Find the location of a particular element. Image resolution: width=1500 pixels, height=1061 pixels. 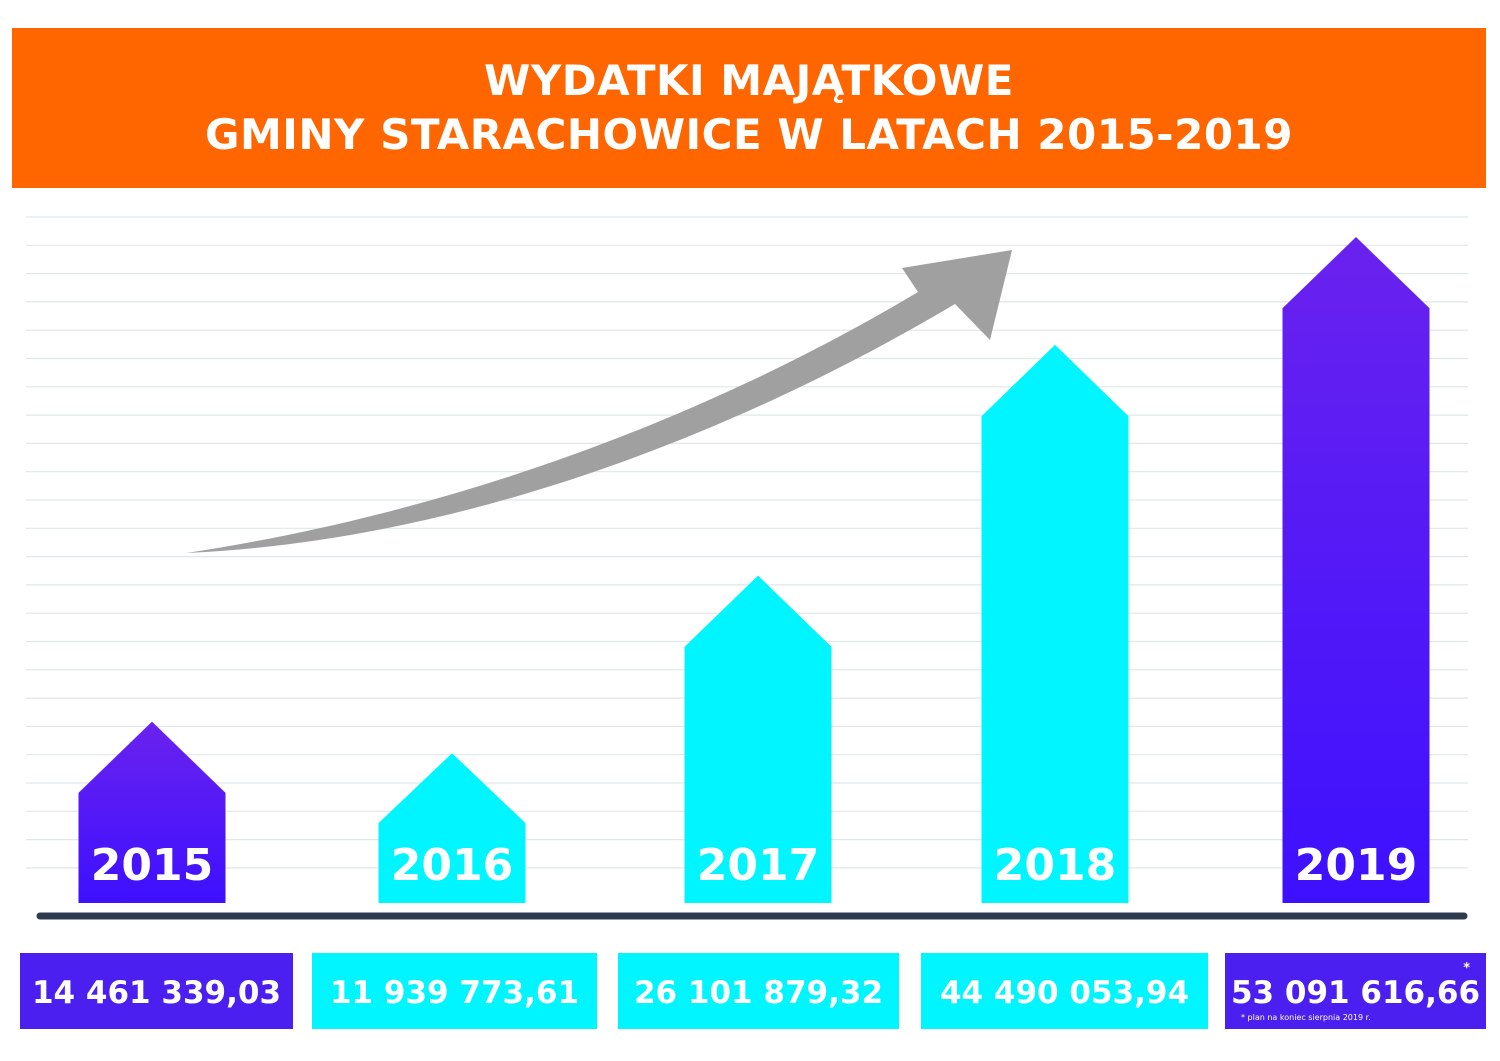

value-box-2016: 11 939 773,61 is located at coordinates (454, 991).